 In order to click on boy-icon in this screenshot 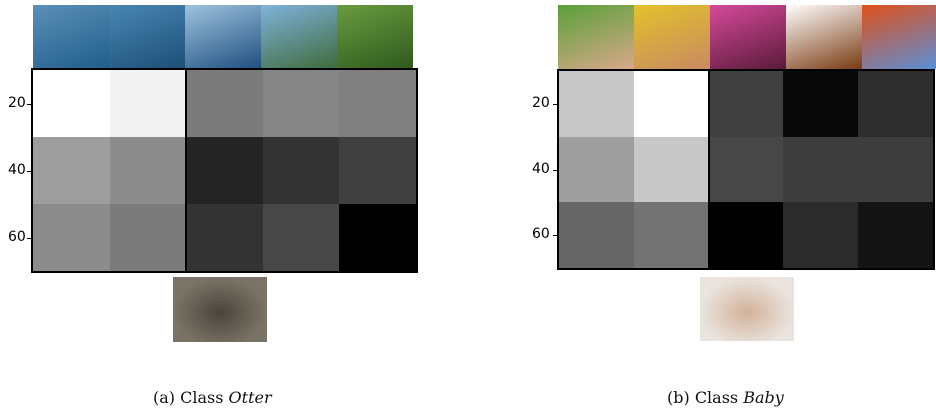, I will do `click(596, 37)`.